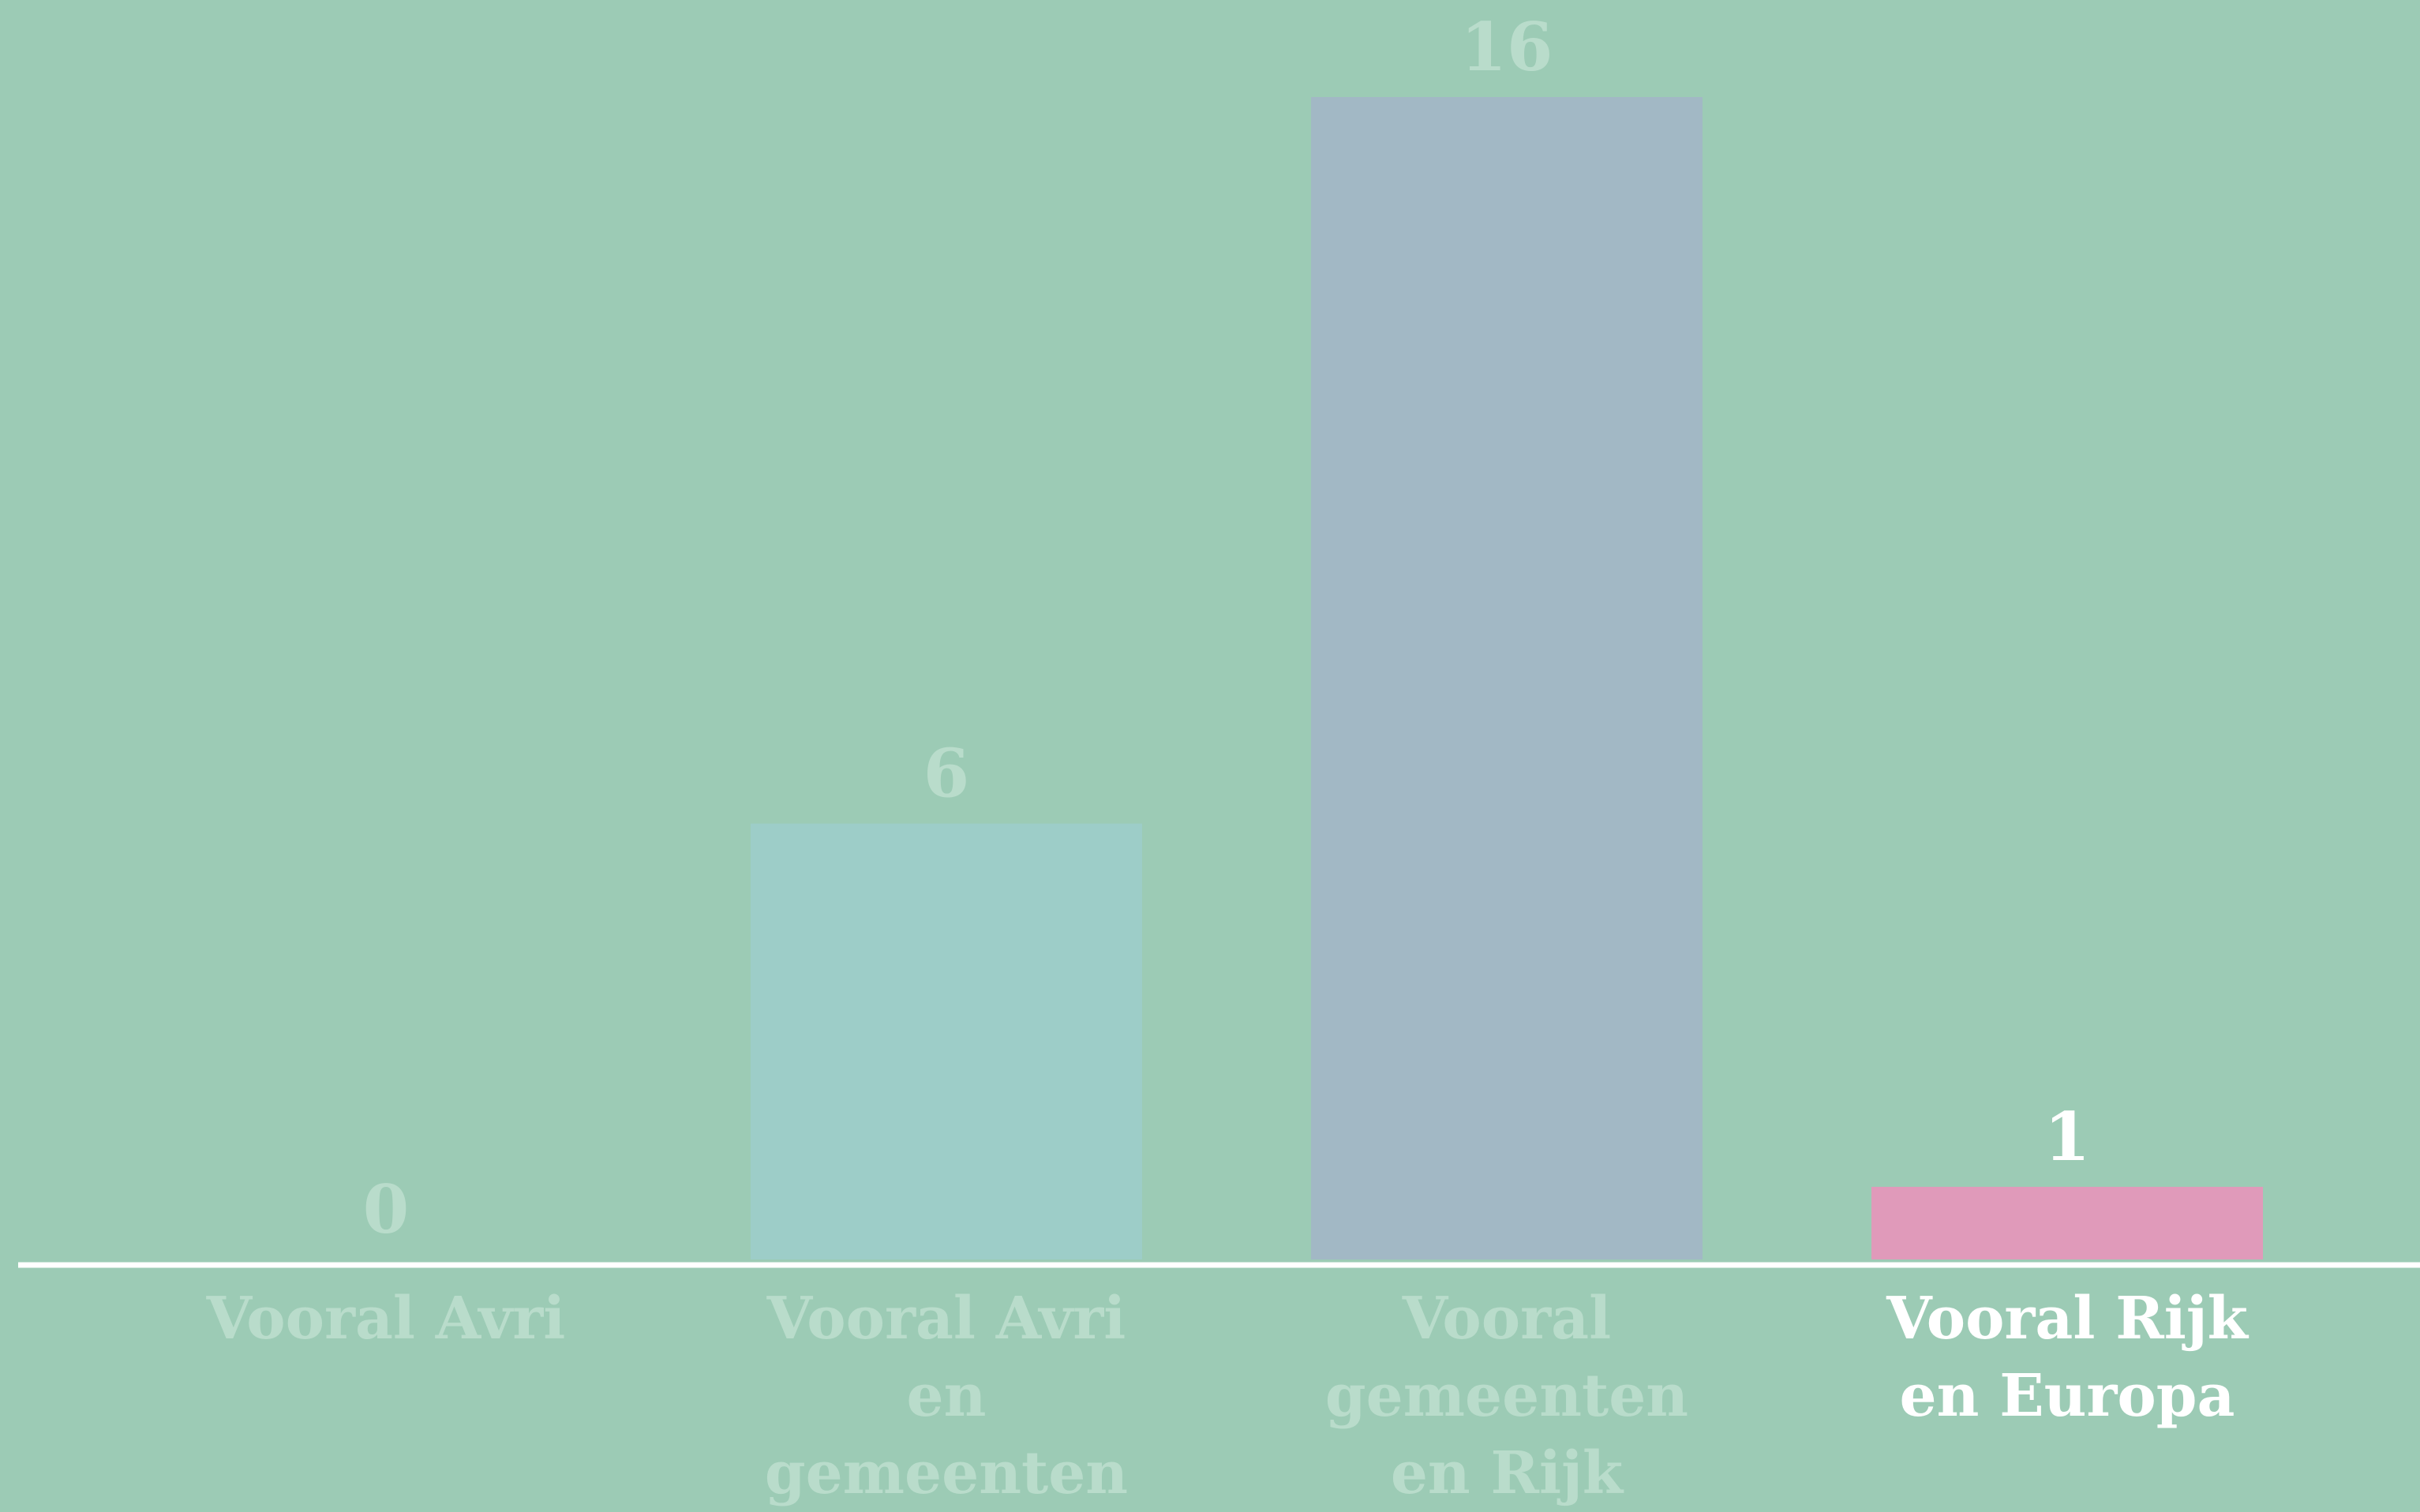 This screenshot has width=2420, height=1512. What do you see at coordinates (946, 774) in the screenshot?
I see `value-label: 6` at bounding box center [946, 774].